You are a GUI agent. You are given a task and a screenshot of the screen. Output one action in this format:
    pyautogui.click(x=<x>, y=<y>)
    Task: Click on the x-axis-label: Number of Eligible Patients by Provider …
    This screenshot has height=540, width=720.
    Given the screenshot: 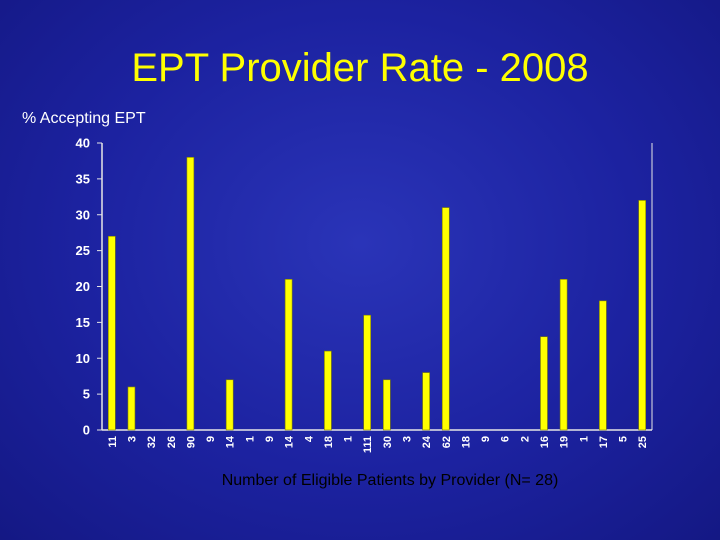 What is the action you would take?
    pyautogui.click(x=390, y=480)
    